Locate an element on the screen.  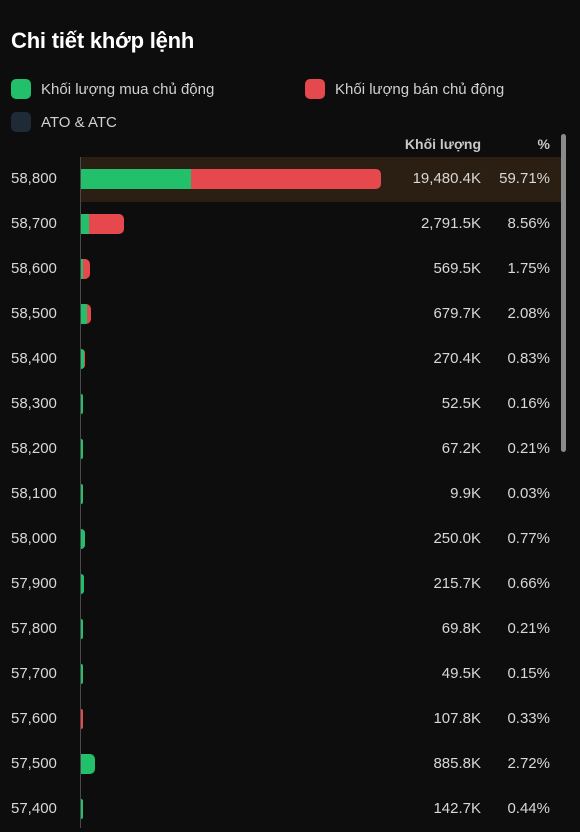
percent-value: 0.66% is located at coordinates (528, 583).